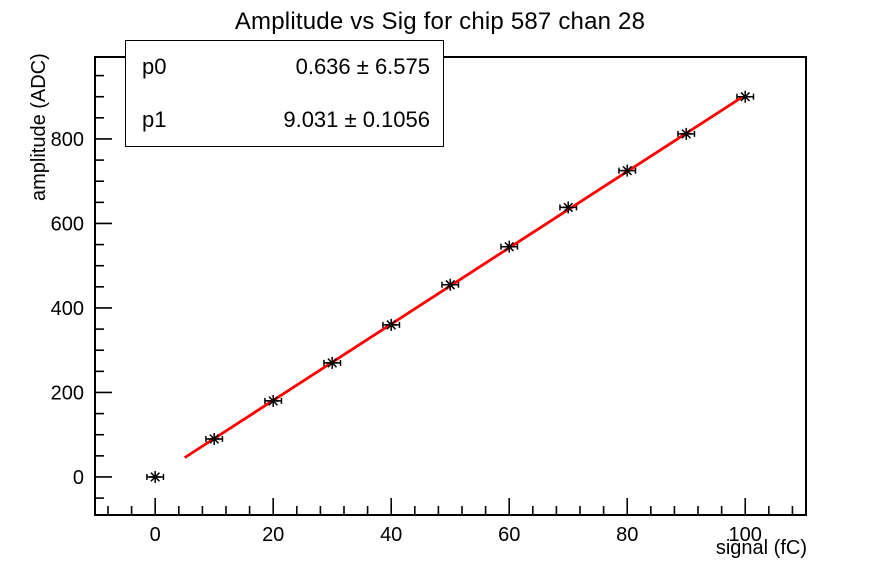 The width and height of the screenshot is (896, 572). Describe the element at coordinates (154, 67) in the screenshot. I see `fit-param-name: p0` at that location.